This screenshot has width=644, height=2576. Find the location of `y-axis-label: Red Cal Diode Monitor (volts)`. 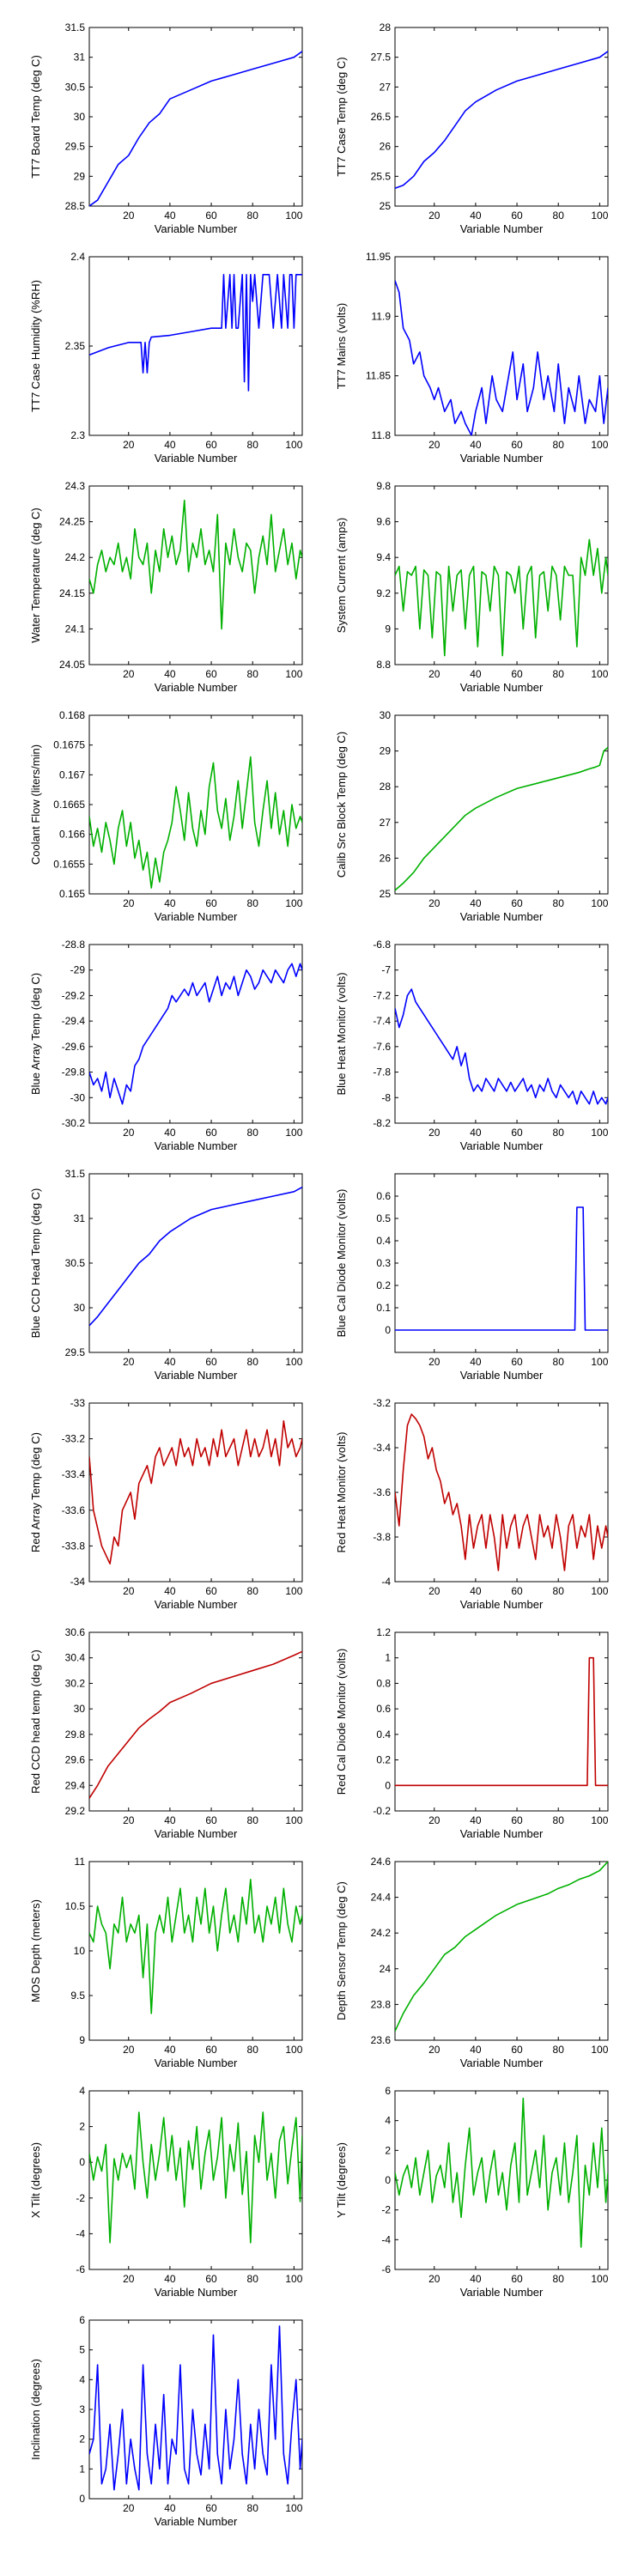

y-axis-label: Red Cal Diode Monitor (volts) is located at coordinates (342, 1722).